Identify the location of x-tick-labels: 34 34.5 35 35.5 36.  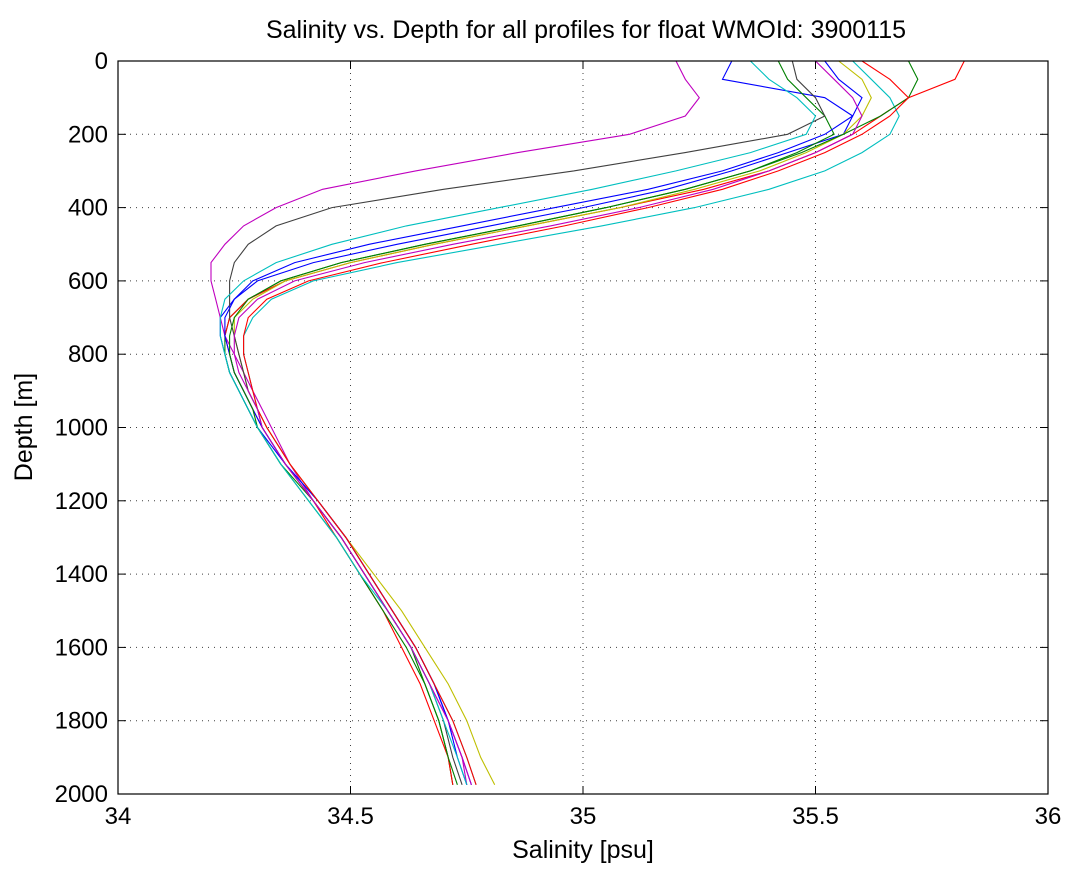
(583, 816).